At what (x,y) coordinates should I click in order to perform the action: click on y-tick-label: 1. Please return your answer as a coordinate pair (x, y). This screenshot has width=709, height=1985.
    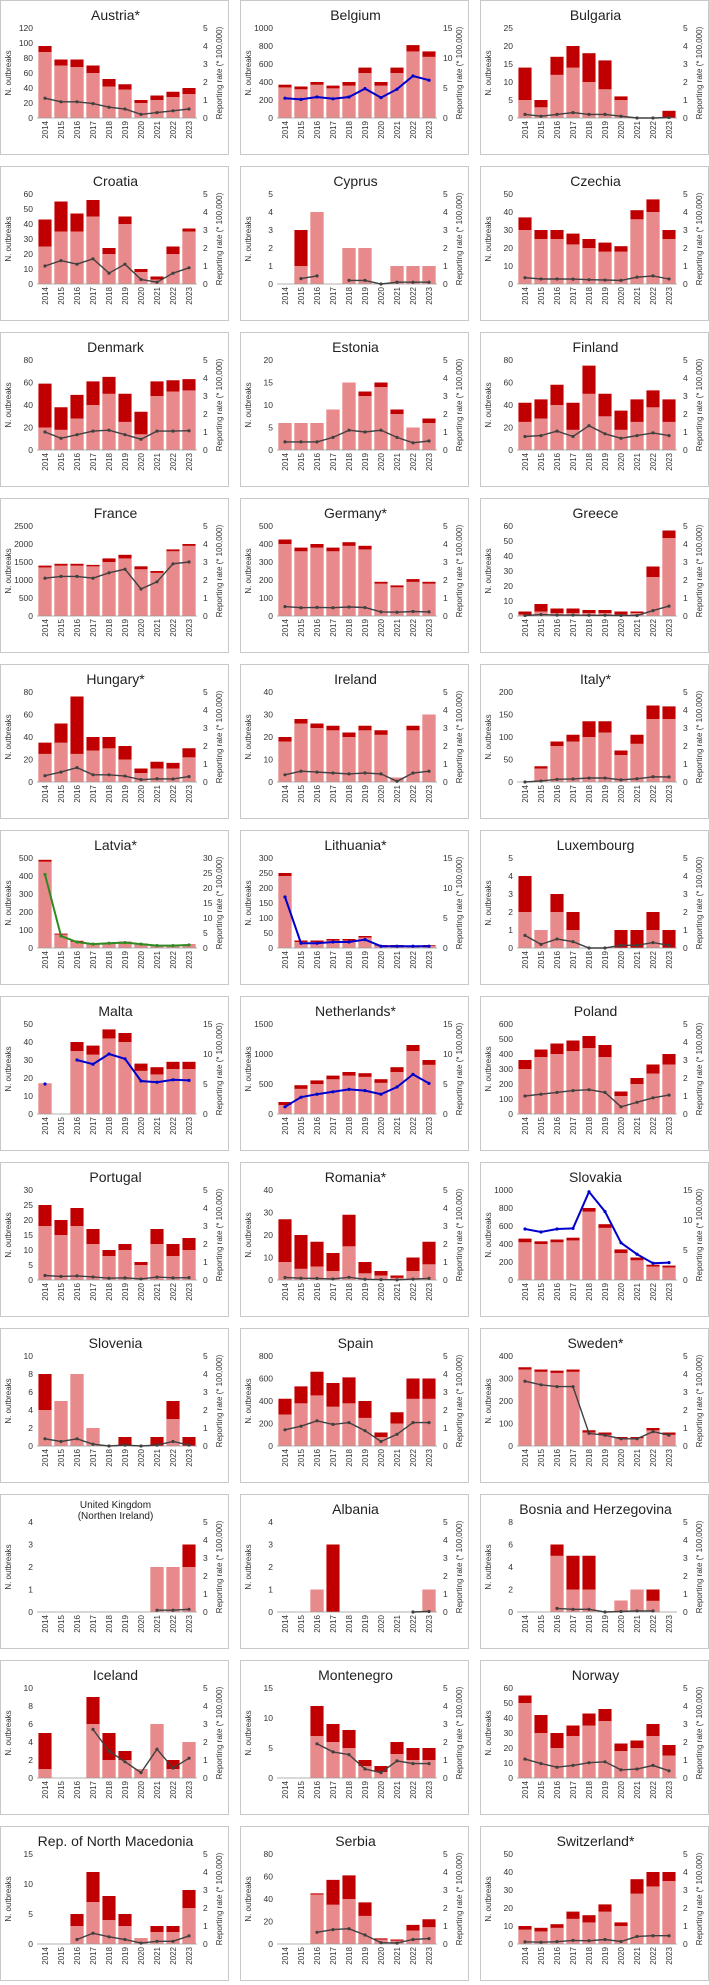
    Looking at the image, I should click on (30, 1590).